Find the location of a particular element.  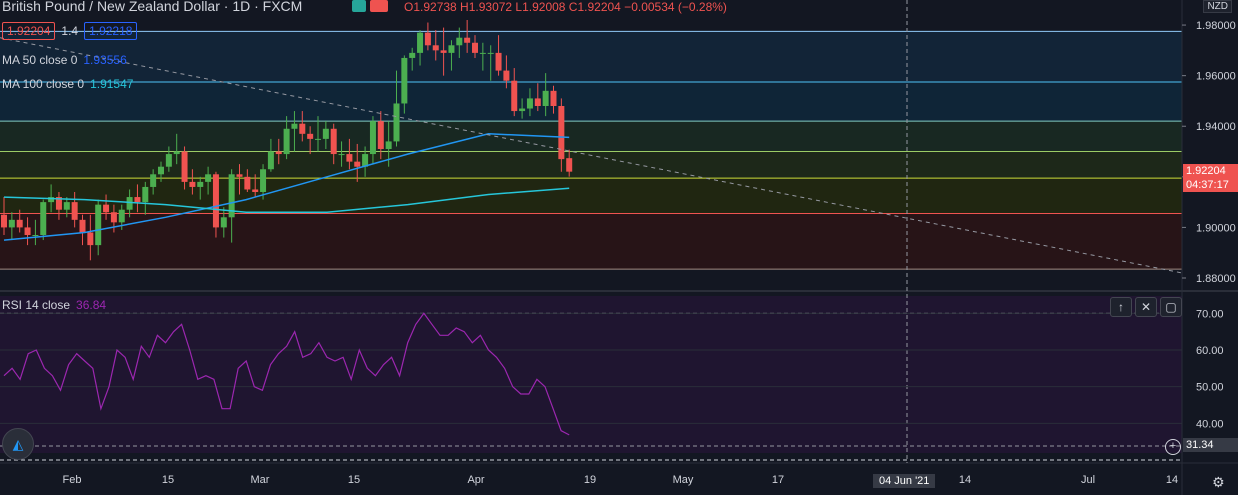

rsi-tick-label: 50.00 is located at coordinates (1210, 388).